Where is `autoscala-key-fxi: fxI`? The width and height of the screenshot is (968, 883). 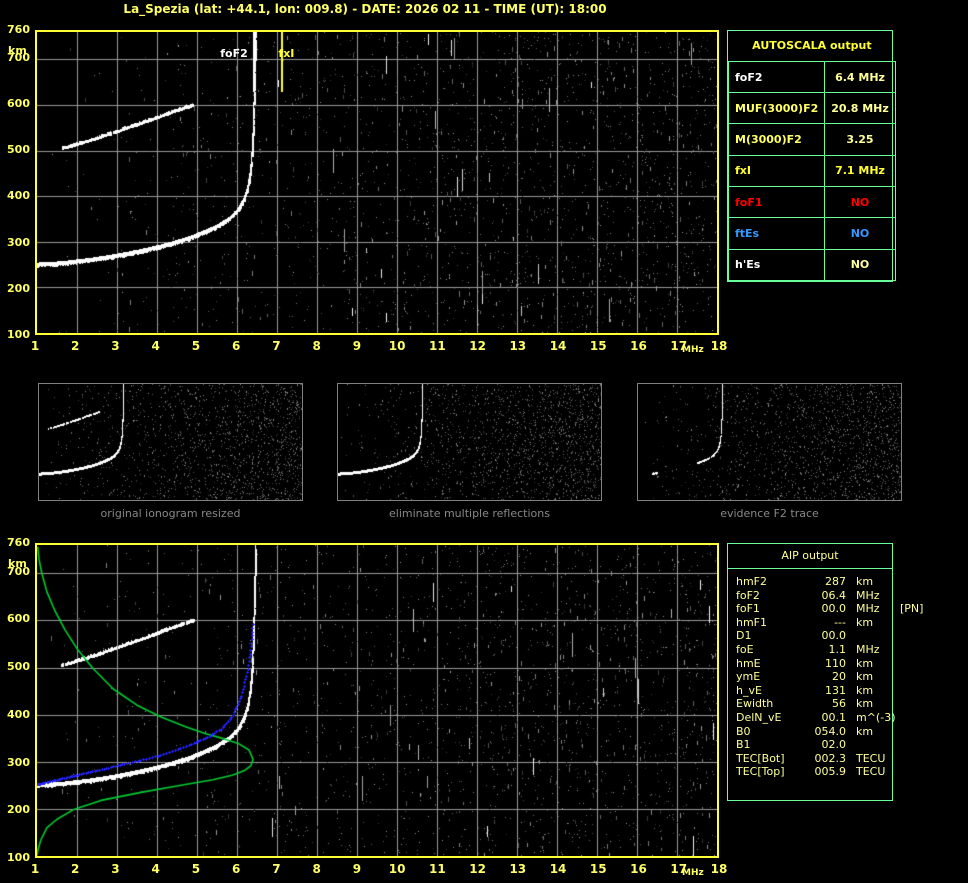
autoscala-key-fxi: fxI is located at coordinates (776, 171).